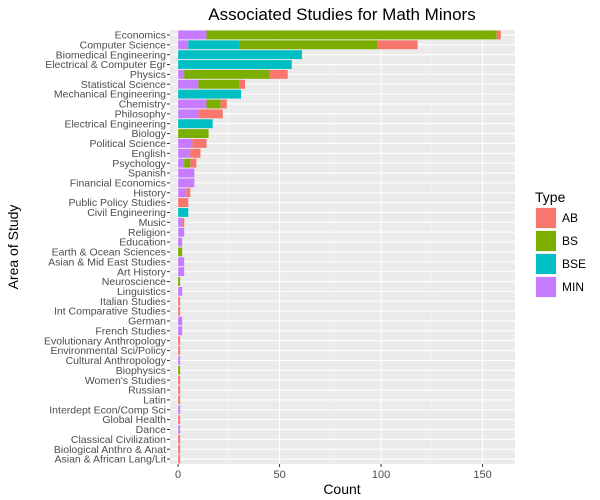 This screenshot has width=600, height=500. Describe the element at coordinates (546, 287) in the screenshot. I see `legend-key-min` at that location.